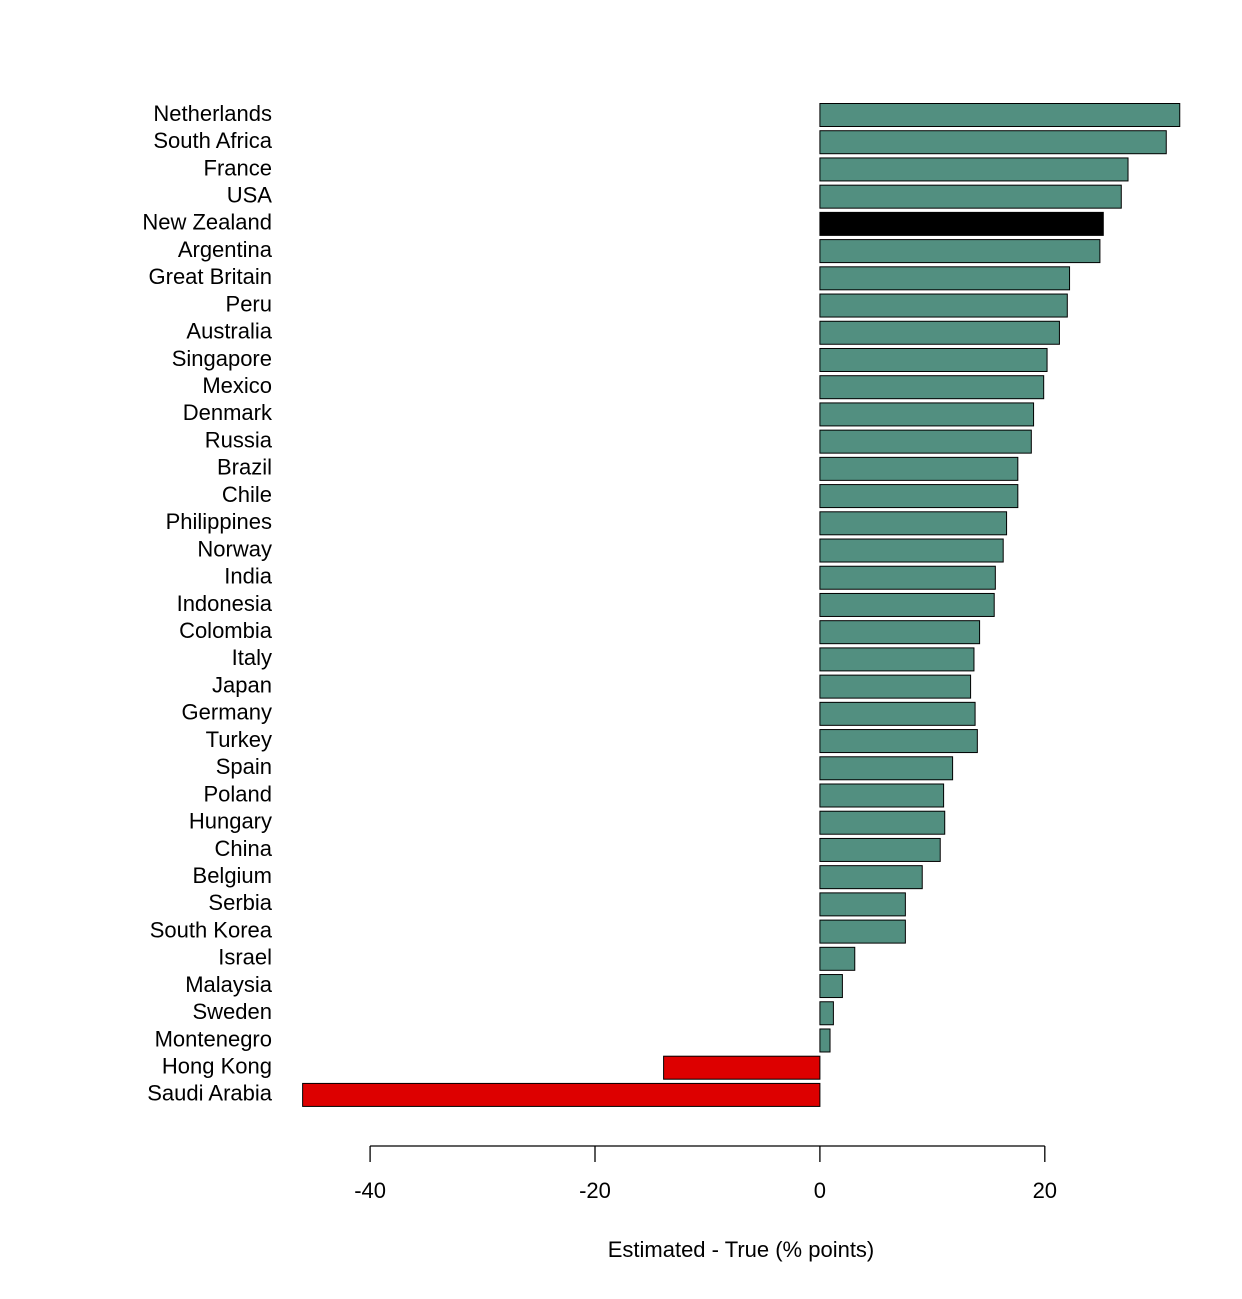 The height and width of the screenshot is (1299, 1242). Describe the element at coordinates (229, 984) in the screenshot. I see `y-tick-label: Malaysia` at that location.